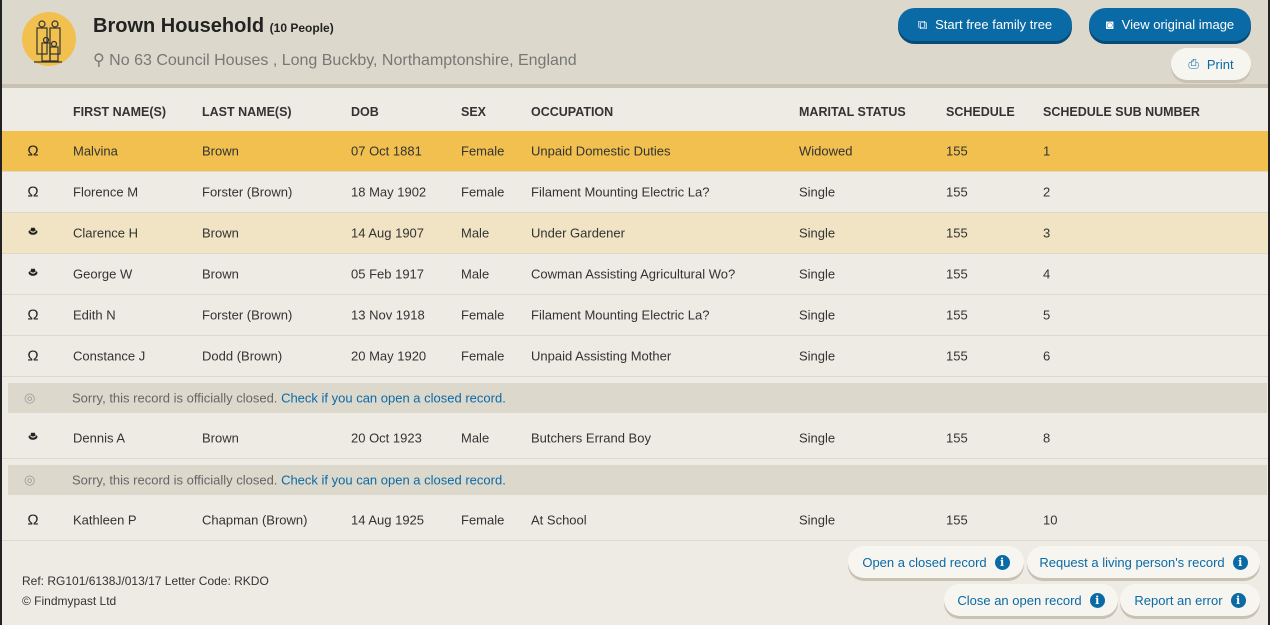 The image size is (1272, 625). Describe the element at coordinates (49, 39) in the screenshot. I see `family-icon` at that location.